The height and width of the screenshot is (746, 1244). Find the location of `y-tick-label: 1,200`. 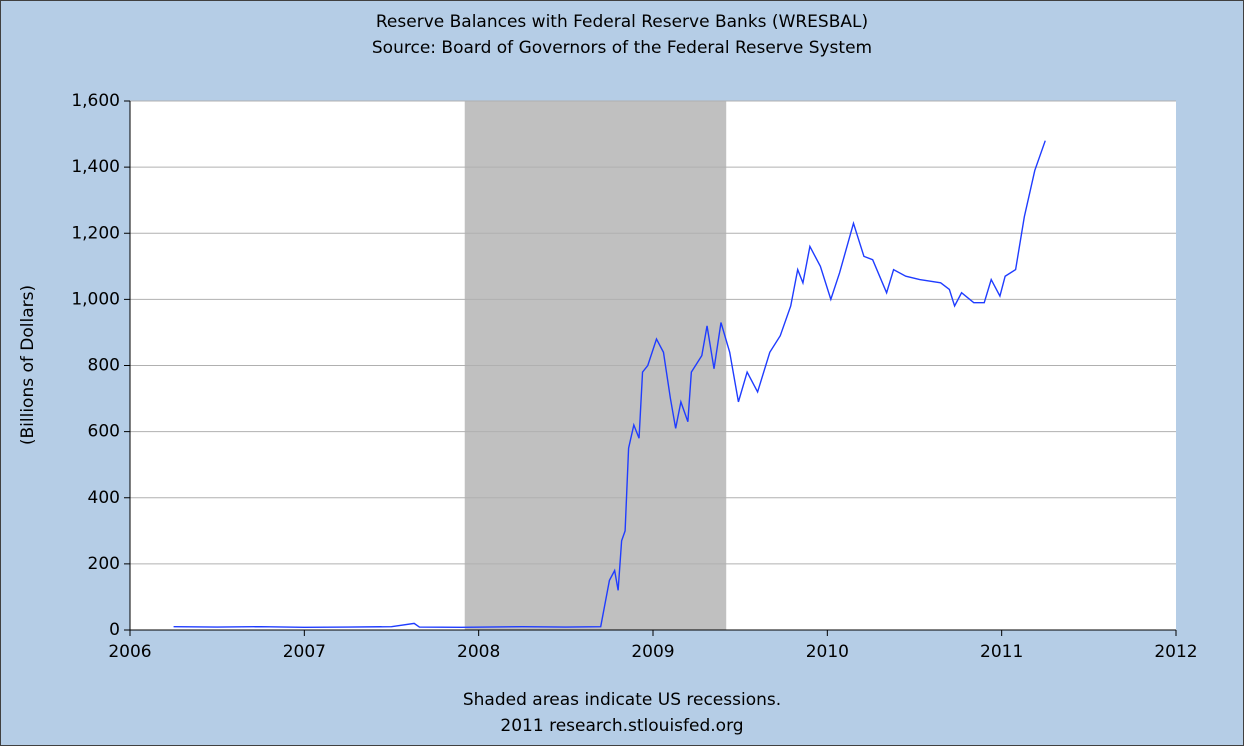

y-tick-label: 1,200 is located at coordinates (95, 233).